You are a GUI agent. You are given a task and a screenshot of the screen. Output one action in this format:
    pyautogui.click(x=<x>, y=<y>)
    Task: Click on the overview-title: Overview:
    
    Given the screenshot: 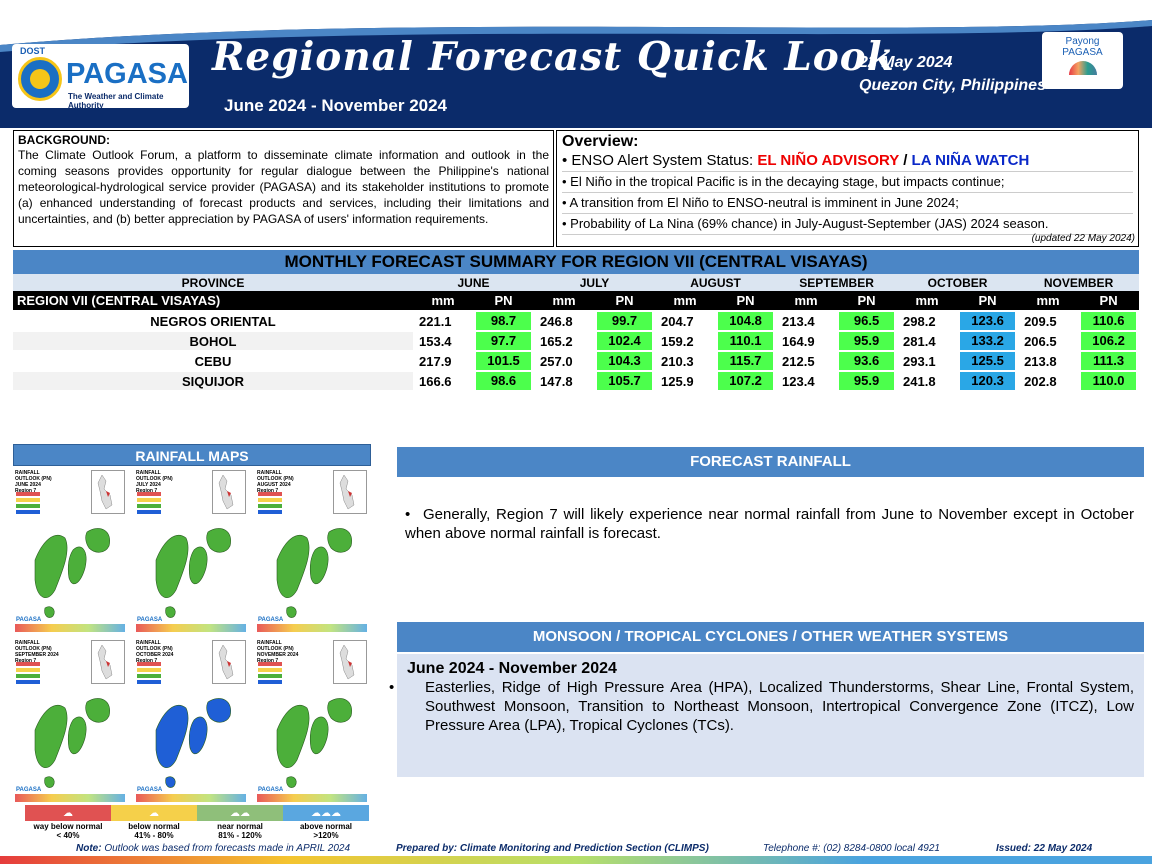 What is the action you would take?
    pyautogui.click(x=600, y=141)
    